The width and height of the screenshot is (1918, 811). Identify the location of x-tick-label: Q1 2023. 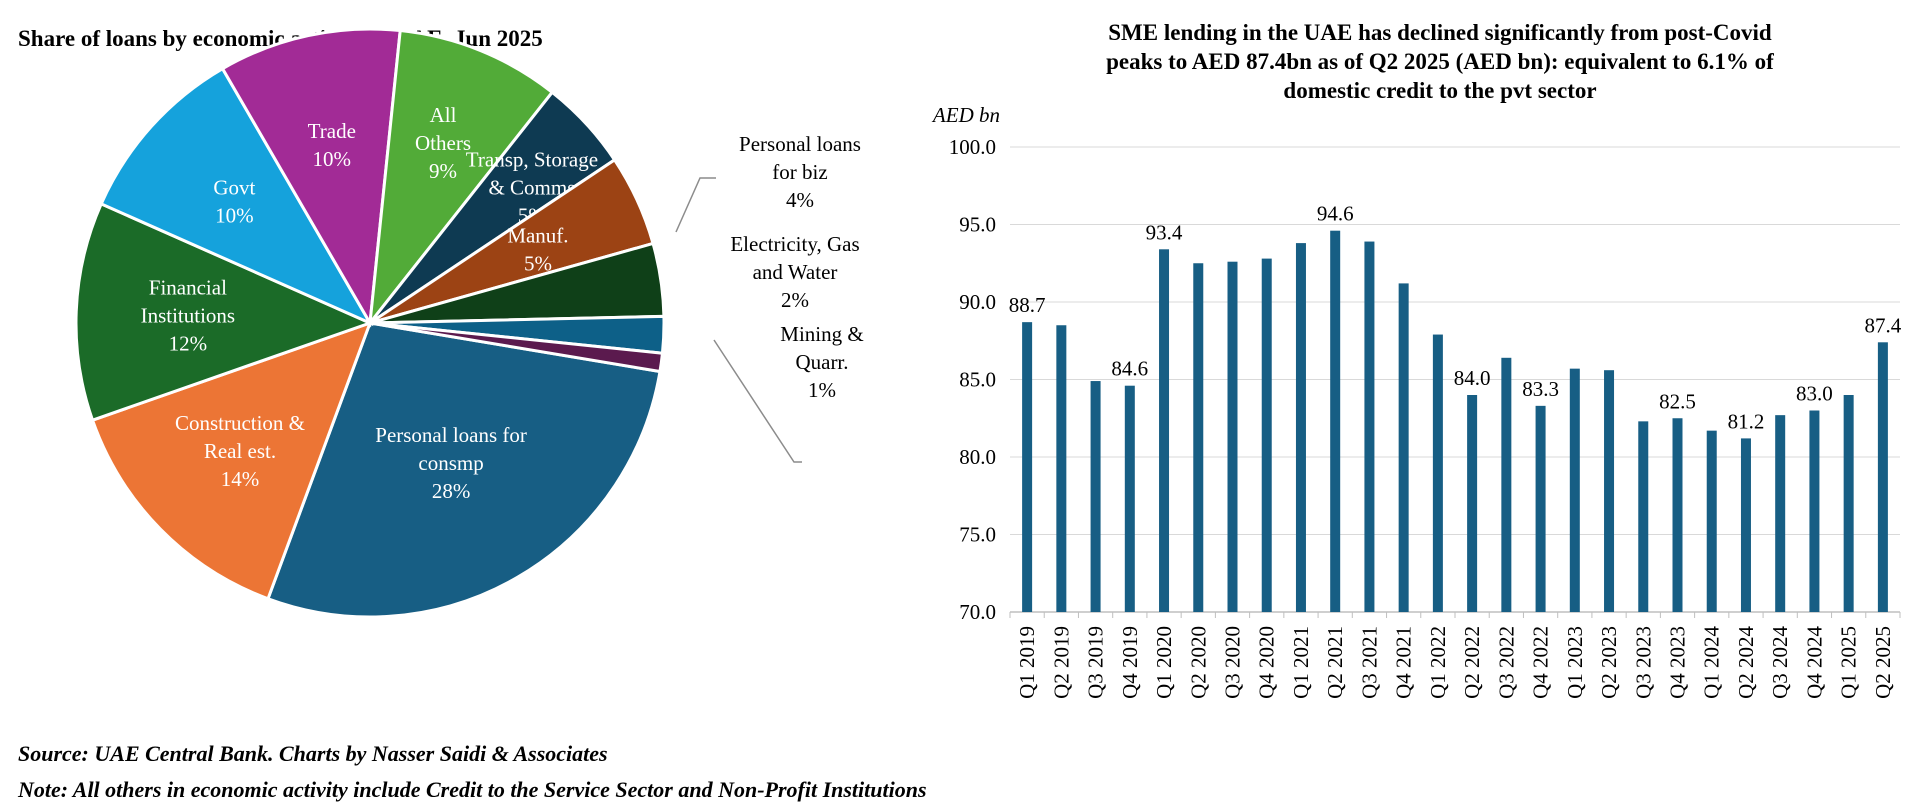
(1575, 662).